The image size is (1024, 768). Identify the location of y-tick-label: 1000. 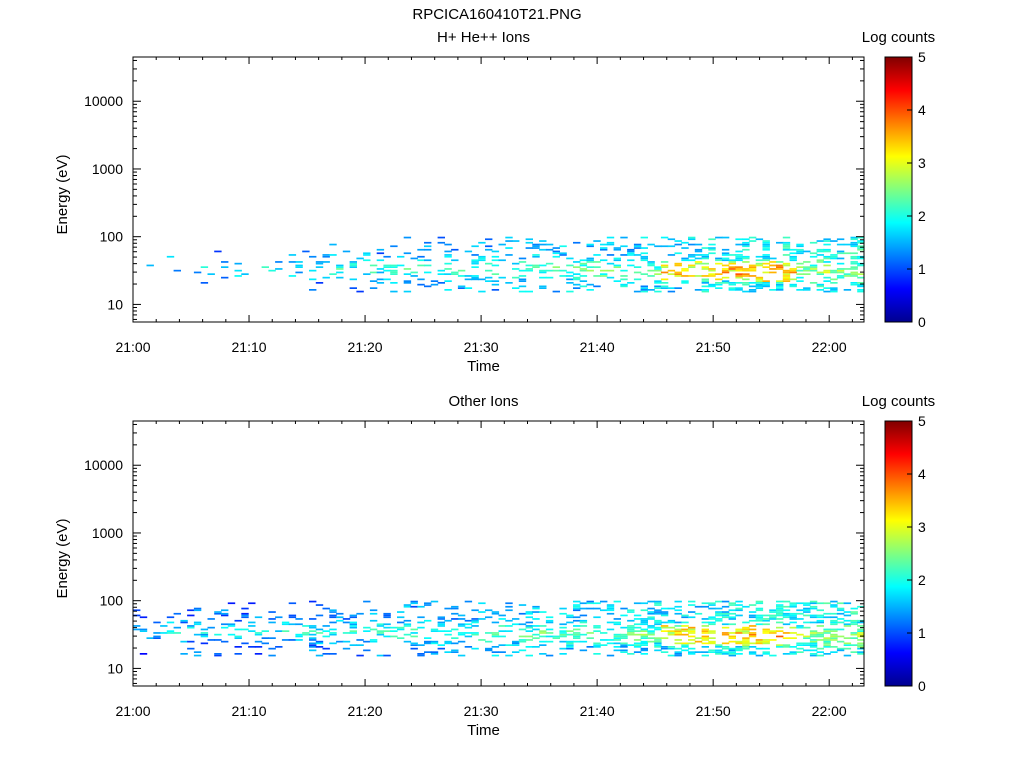
(107, 533).